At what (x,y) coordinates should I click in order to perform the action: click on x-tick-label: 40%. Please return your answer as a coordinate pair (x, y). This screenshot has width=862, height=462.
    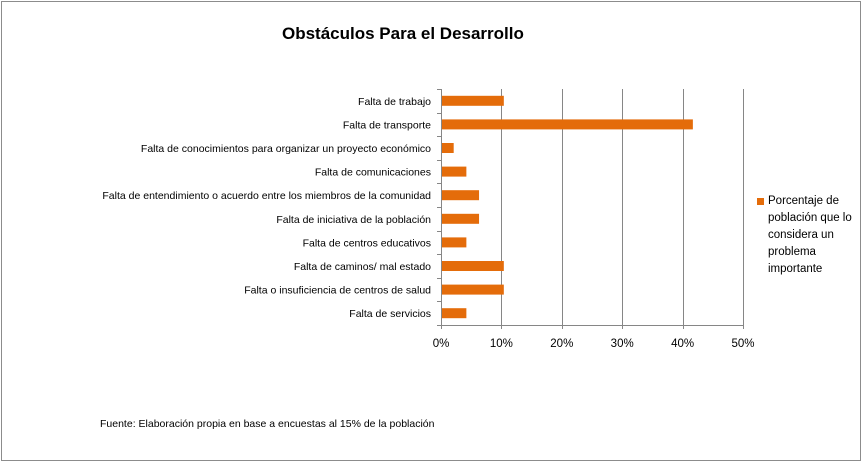
    Looking at the image, I should click on (682, 344).